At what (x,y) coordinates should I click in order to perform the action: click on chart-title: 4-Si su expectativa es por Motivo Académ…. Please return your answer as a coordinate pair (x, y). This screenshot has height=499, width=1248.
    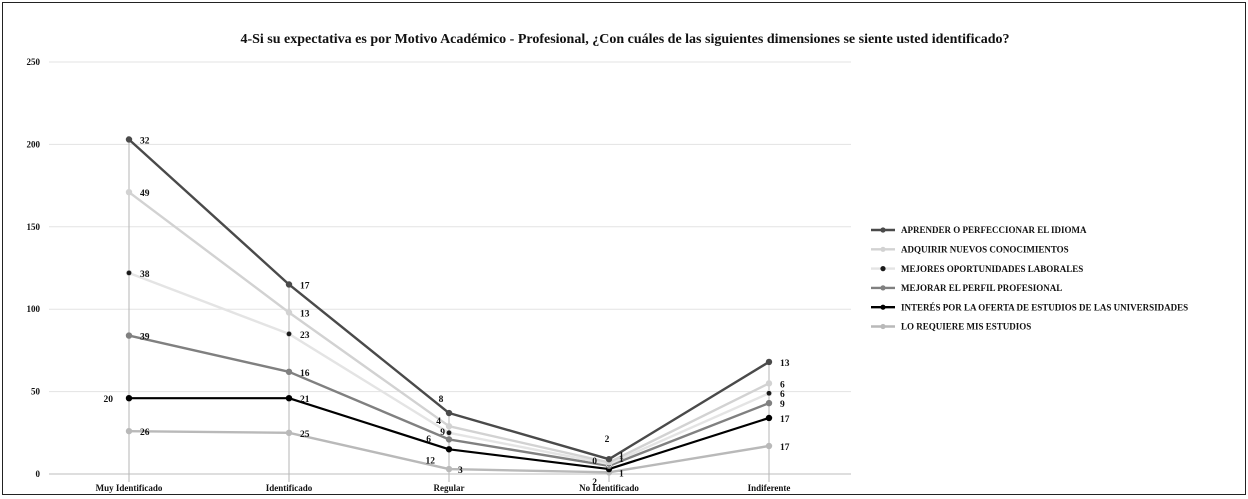
    Looking at the image, I should click on (624, 39).